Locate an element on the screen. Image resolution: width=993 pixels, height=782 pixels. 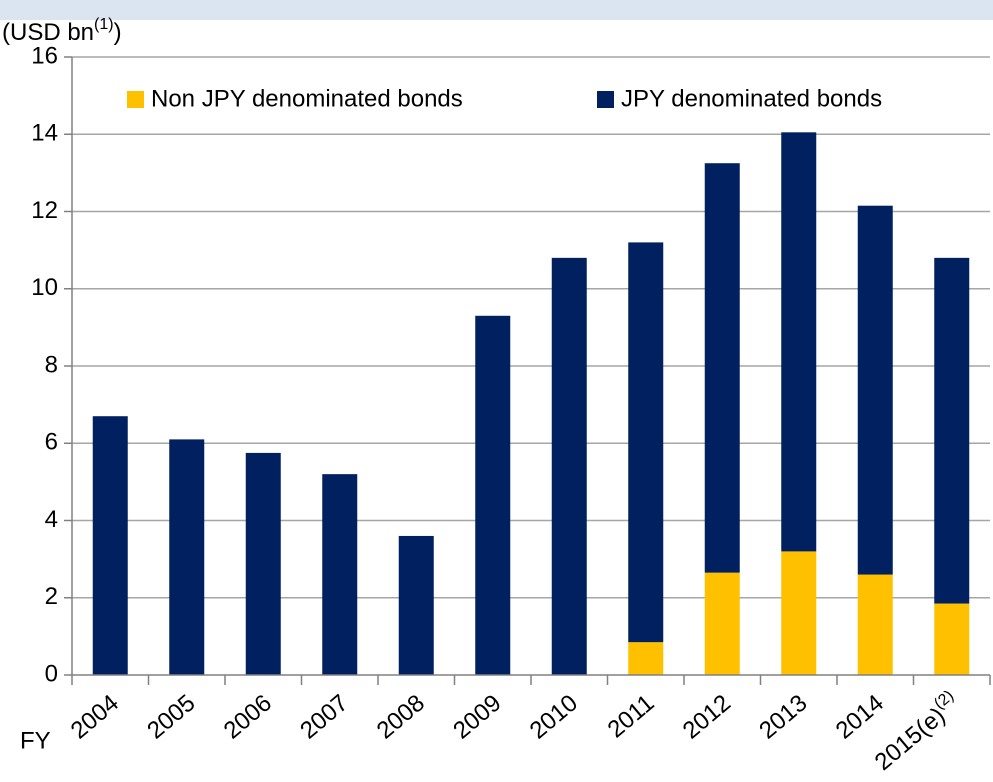
x-tick-label-text: 2014 is located at coordinates (860, 717).